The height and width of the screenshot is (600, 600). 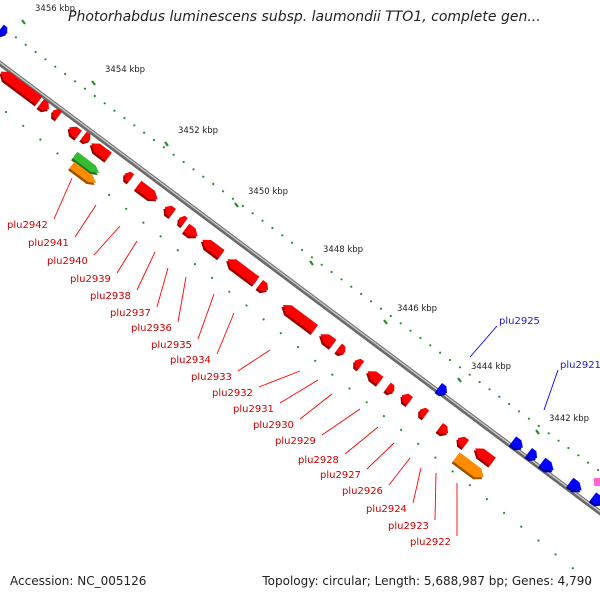 What do you see at coordinates (318, 460) in the screenshot?
I see `gene-label-plu2928: plu2928` at bounding box center [318, 460].